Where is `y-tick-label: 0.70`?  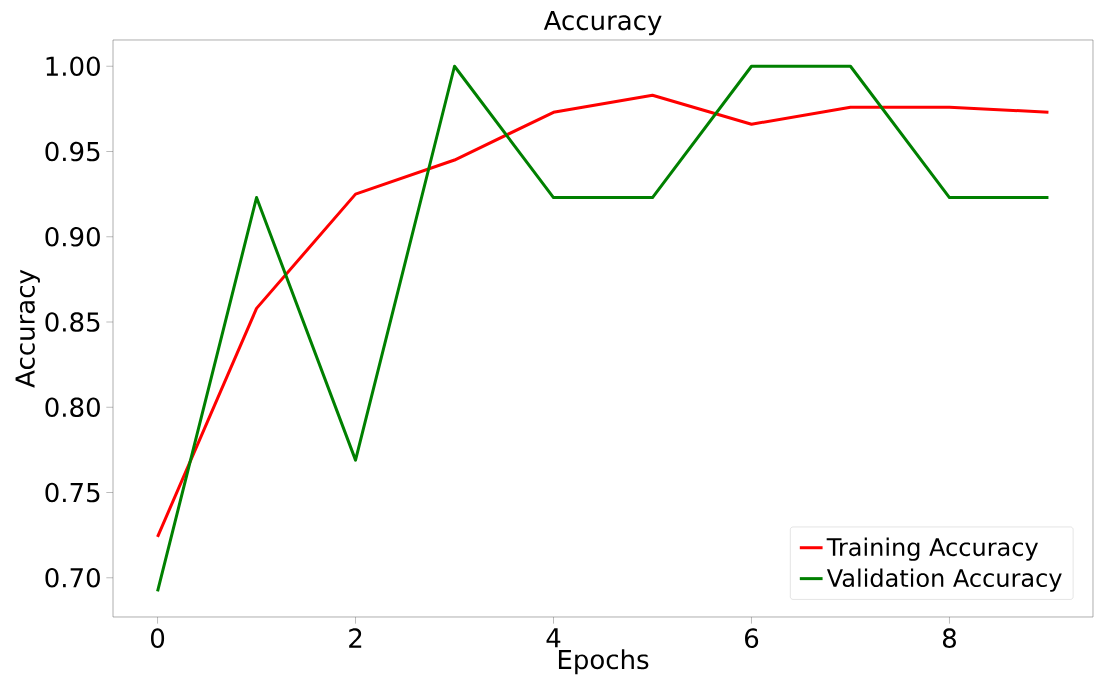 y-tick-label: 0.70 is located at coordinates (72, 577).